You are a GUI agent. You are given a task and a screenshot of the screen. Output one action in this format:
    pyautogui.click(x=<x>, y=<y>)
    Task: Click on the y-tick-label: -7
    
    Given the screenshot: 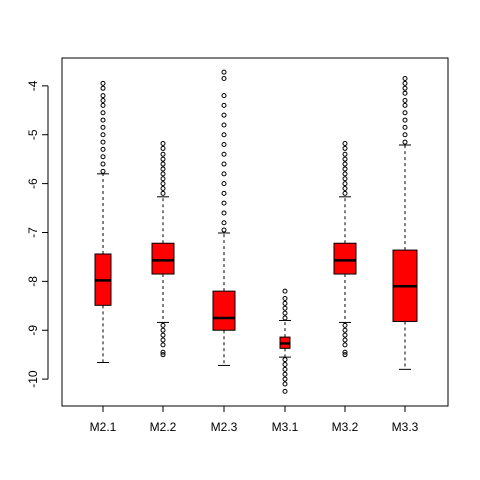 What is the action you would take?
    pyautogui.click(x=33, y=232)
    